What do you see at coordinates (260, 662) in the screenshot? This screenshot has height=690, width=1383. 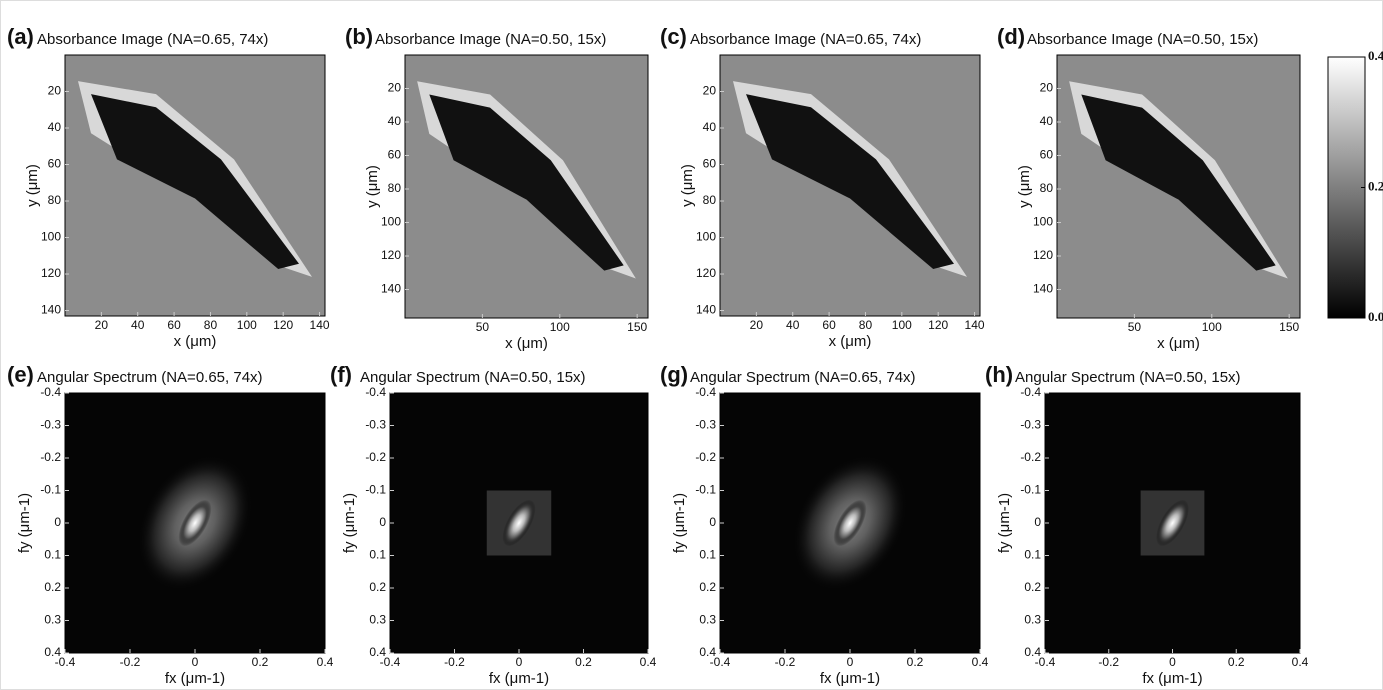 I see `x-tick-label: 0.2` at bounding box center [260, 662].